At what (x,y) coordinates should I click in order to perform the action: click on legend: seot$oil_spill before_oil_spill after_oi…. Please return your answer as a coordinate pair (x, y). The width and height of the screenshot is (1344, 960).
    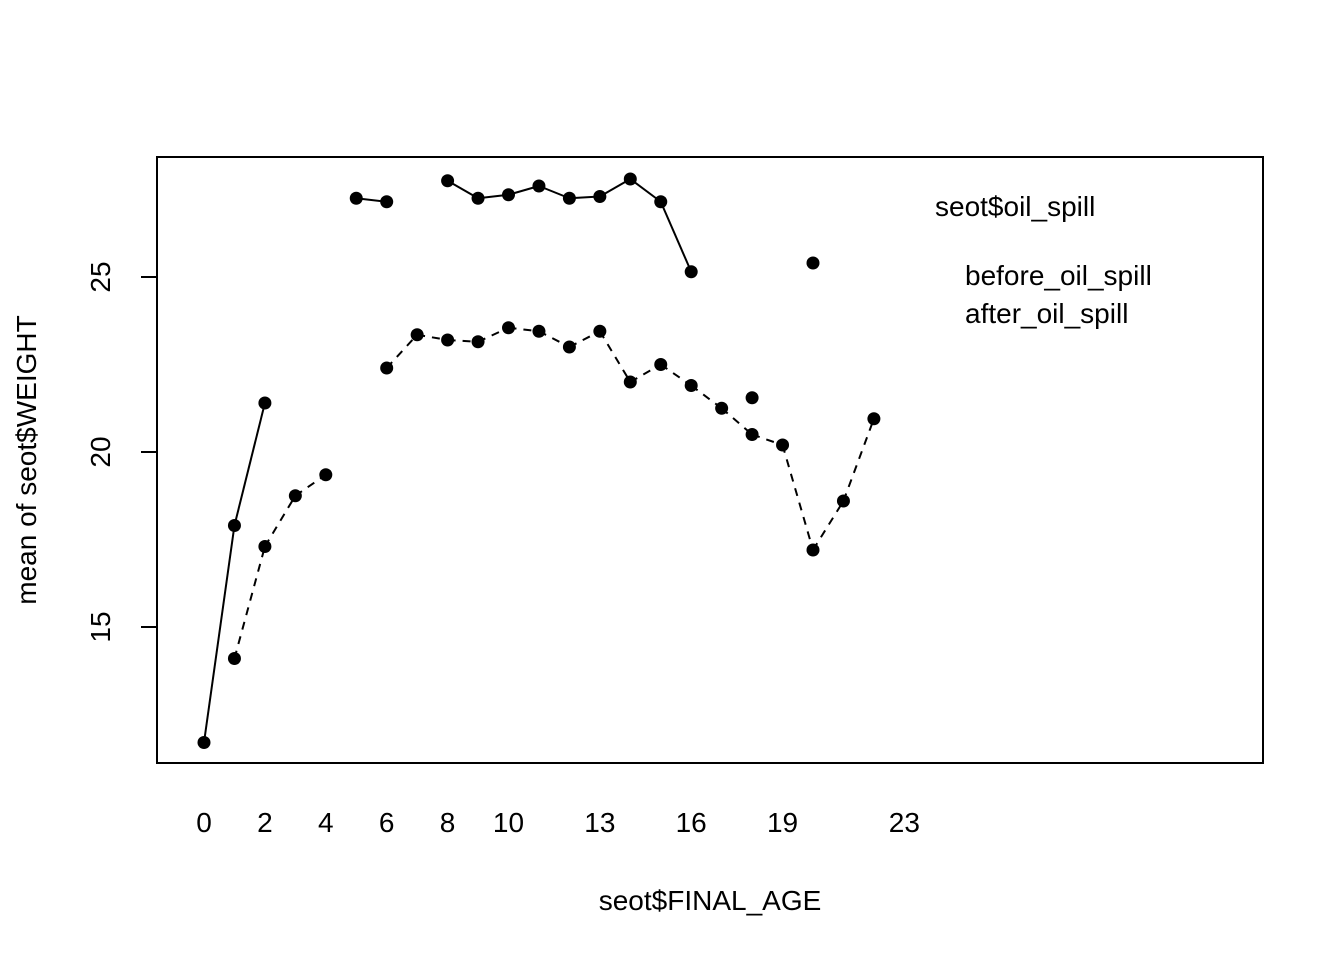
    Looking at the image, I should click on (1043, 260).